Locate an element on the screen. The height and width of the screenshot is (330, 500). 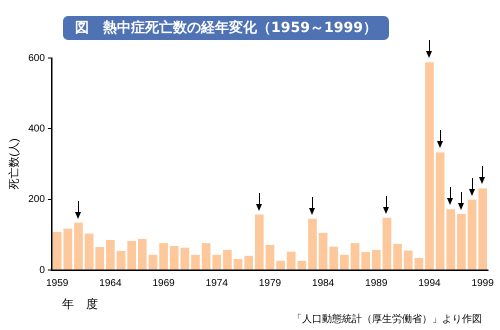
x-tick-label: 1999 is located at coordinates (483, 283).